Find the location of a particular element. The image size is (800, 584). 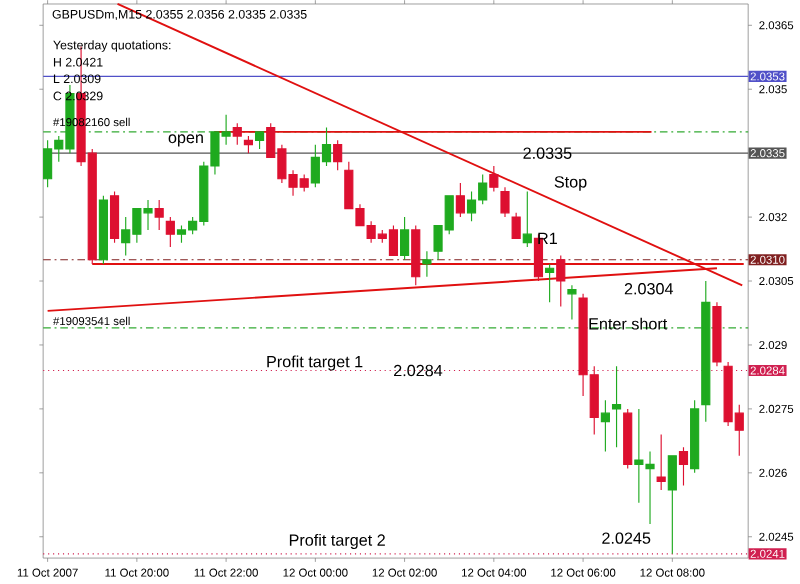

annotation: Profit target 1 is located at coordinates (315, 363).